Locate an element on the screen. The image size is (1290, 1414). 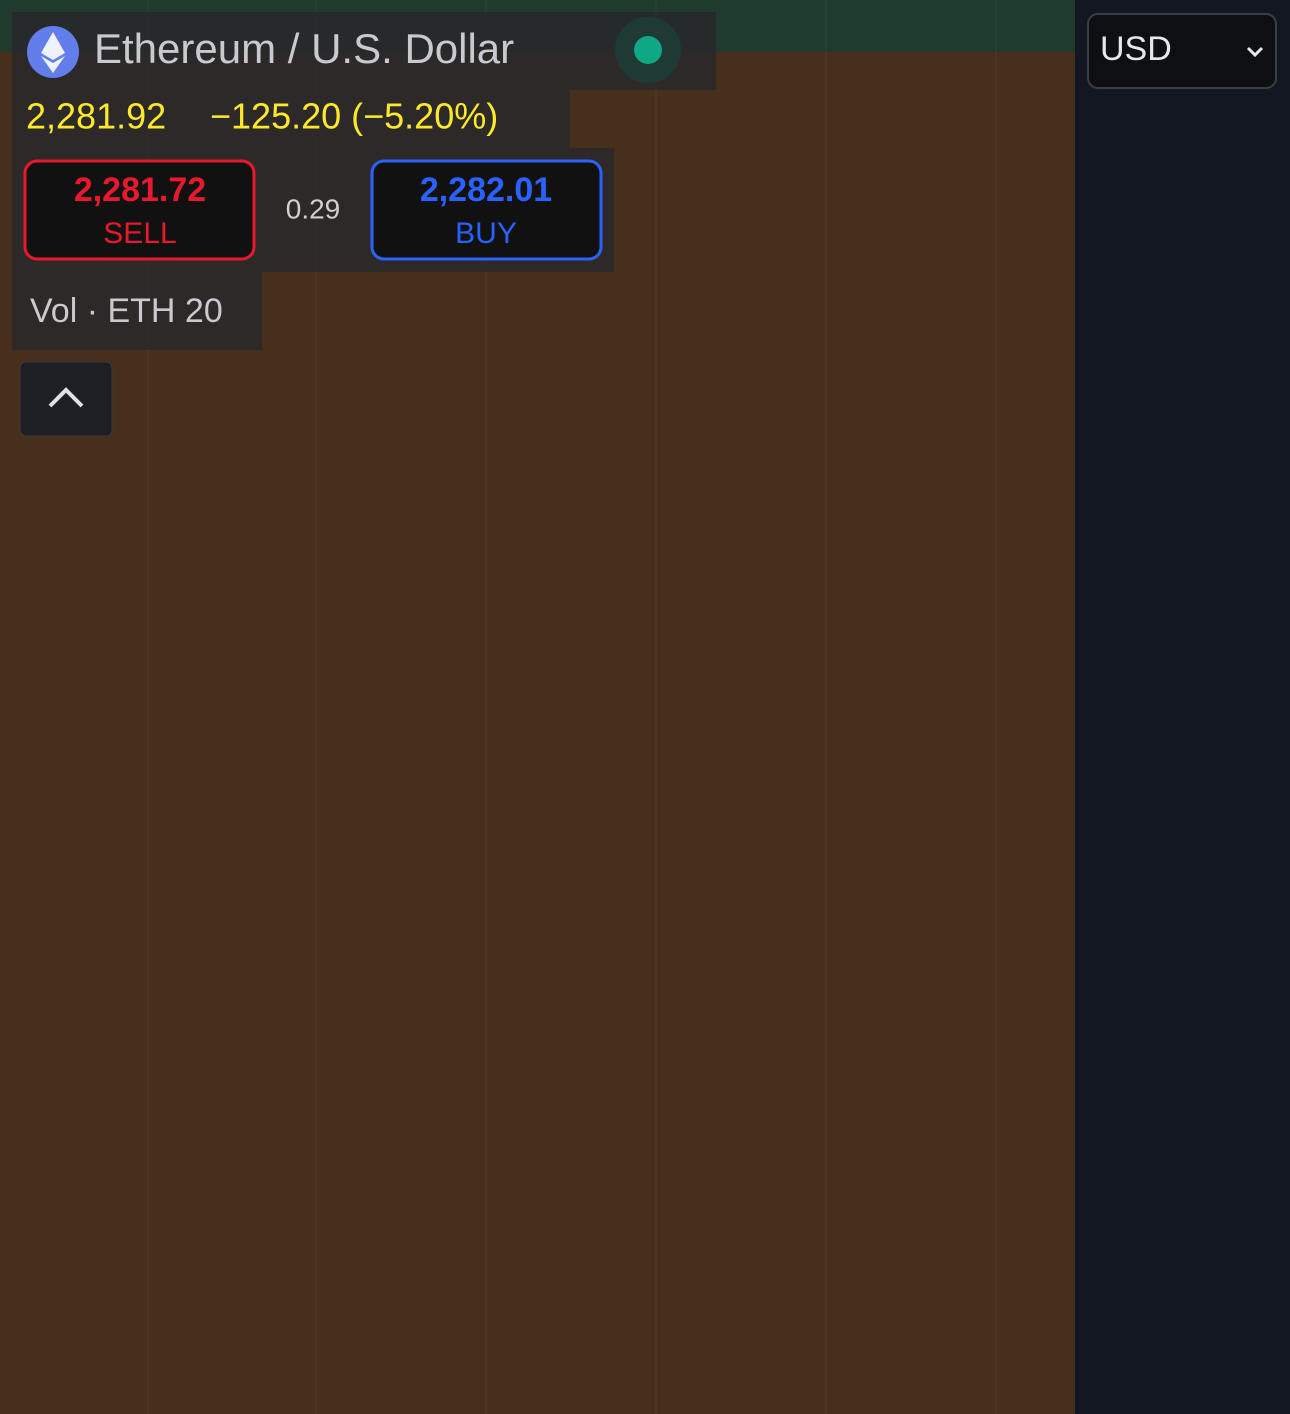
last-price: 2,281.92 is located at coordinates (96, 116).